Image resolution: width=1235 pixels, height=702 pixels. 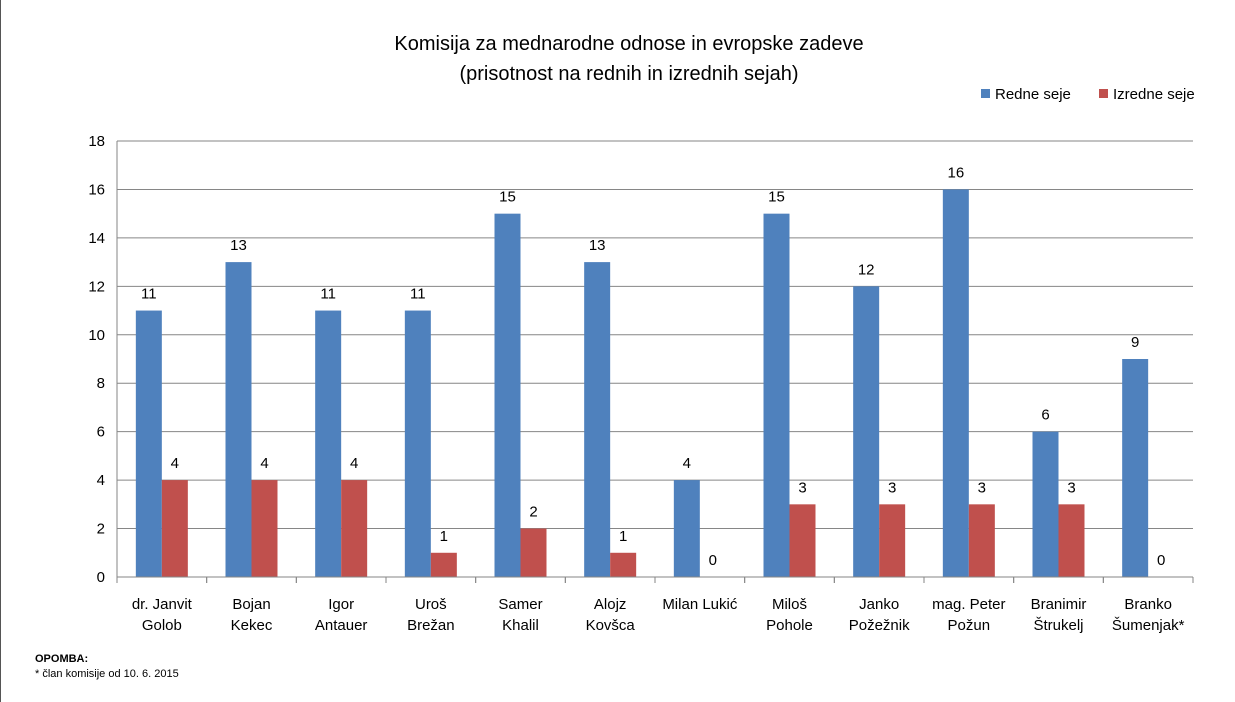 I want to click on x-tick-label: Golob, so click(x=162, y=625).